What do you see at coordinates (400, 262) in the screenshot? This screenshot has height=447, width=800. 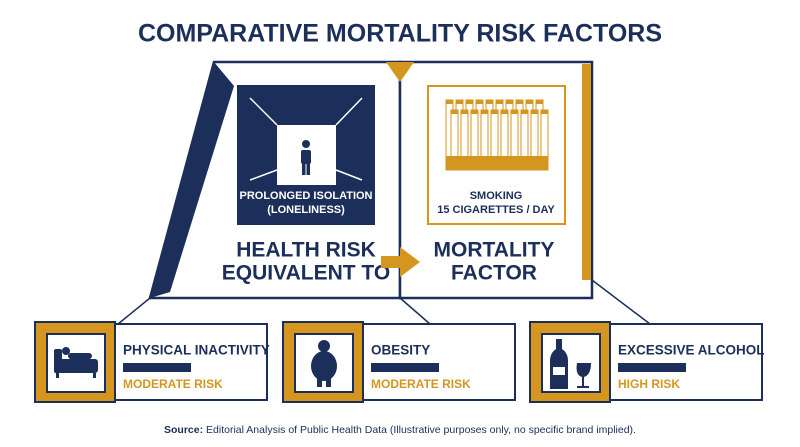 I see `arrow` at bounding box center [400, 262].